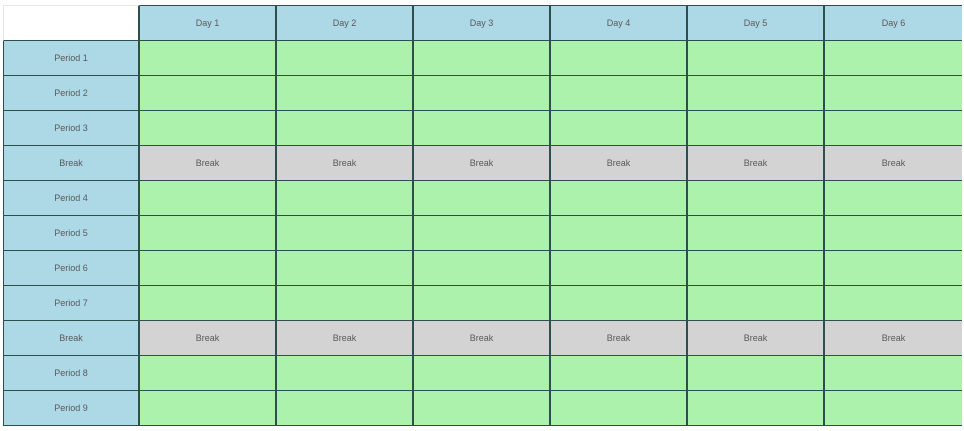 Image resolution: width=964 pixels, height=431 pixels. Describe the element at coordinates (71, 303) in the screenshot. I see `row-label: Period 7` at that location.